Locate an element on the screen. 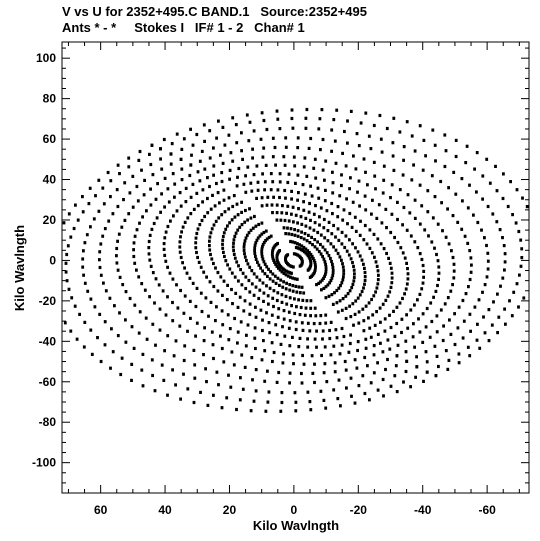 The width and height of the screenshot is (540, 541). y-tick-label: 20 is located at coordinates (50, 220).